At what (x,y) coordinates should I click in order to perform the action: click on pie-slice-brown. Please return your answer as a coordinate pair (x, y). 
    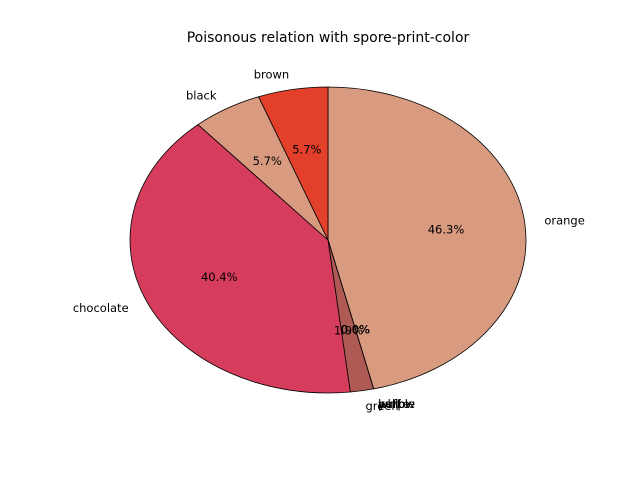
    Looking at the image, I should click on (293, 163).